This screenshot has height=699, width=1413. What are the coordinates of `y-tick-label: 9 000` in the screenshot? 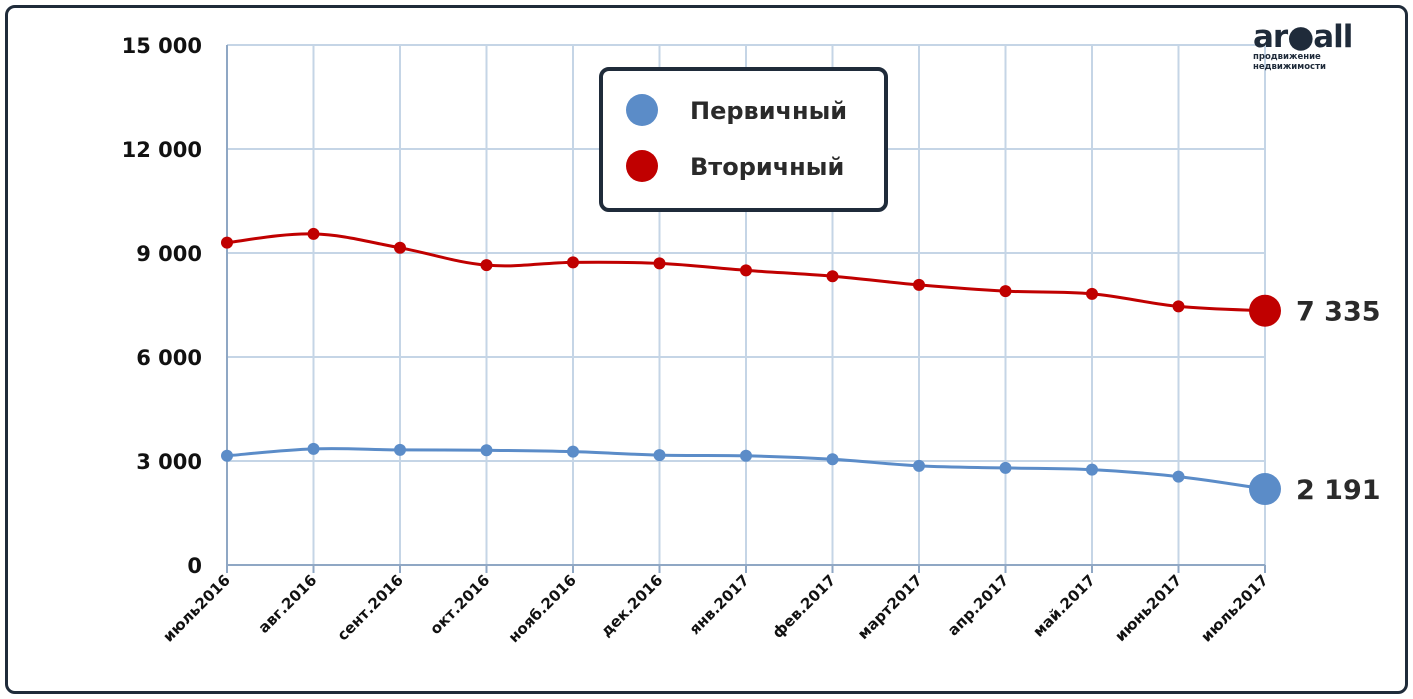 It's located at (169, 254).